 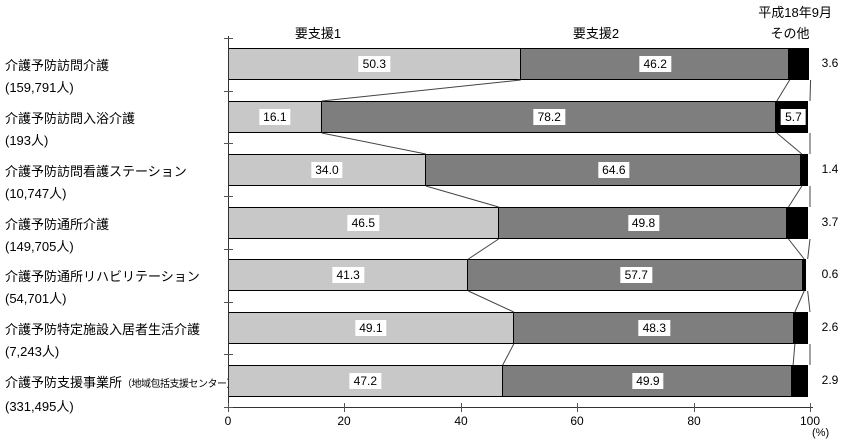 I want to click on value-label: 46.2, so click(x=655, y=64).